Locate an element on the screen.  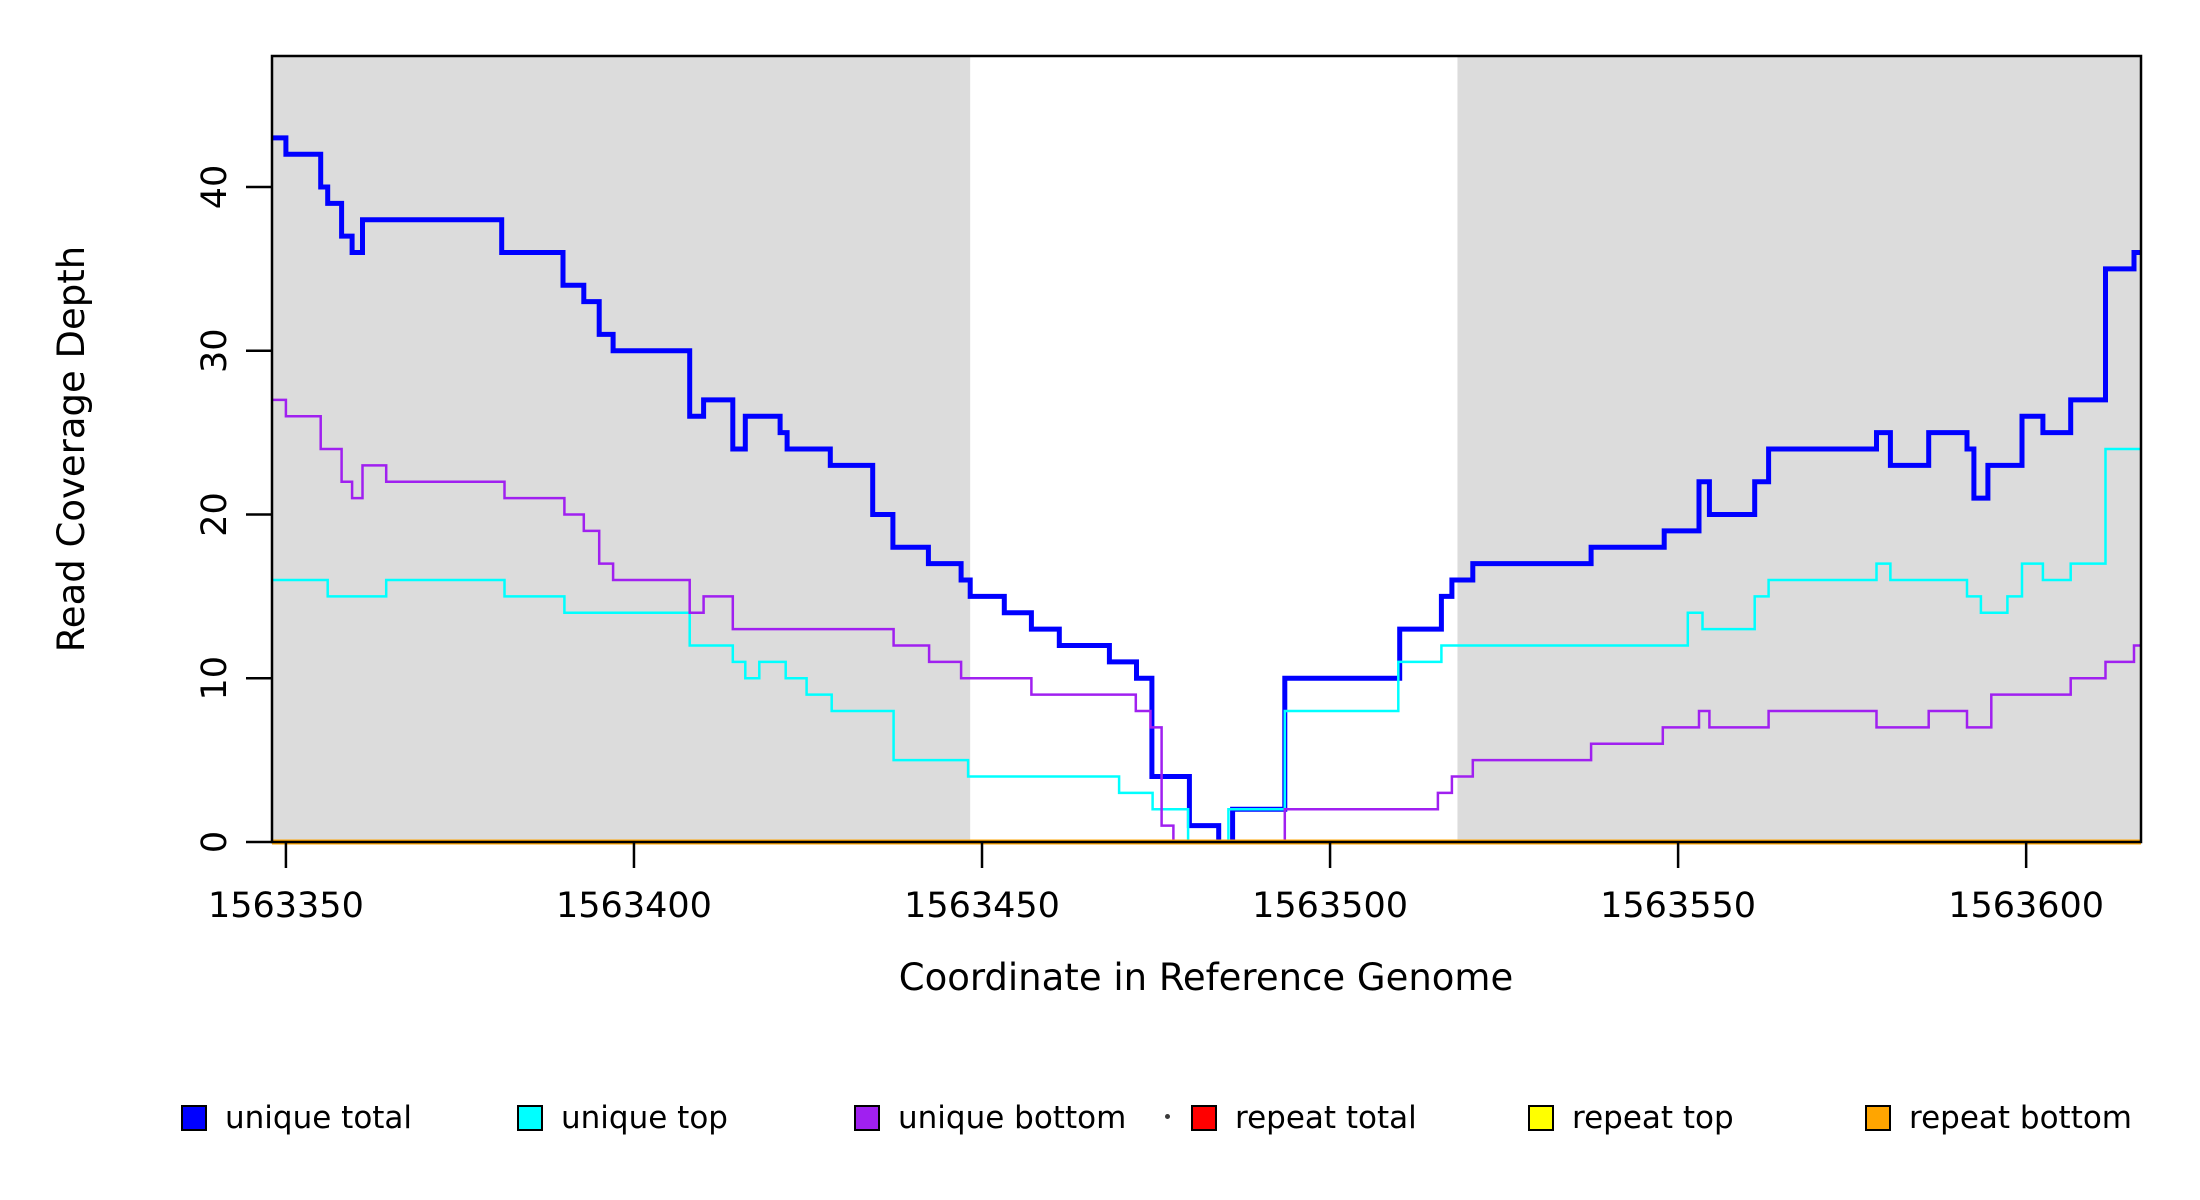
x-tick-label: 1563350 is located at coordinates (286, 906).